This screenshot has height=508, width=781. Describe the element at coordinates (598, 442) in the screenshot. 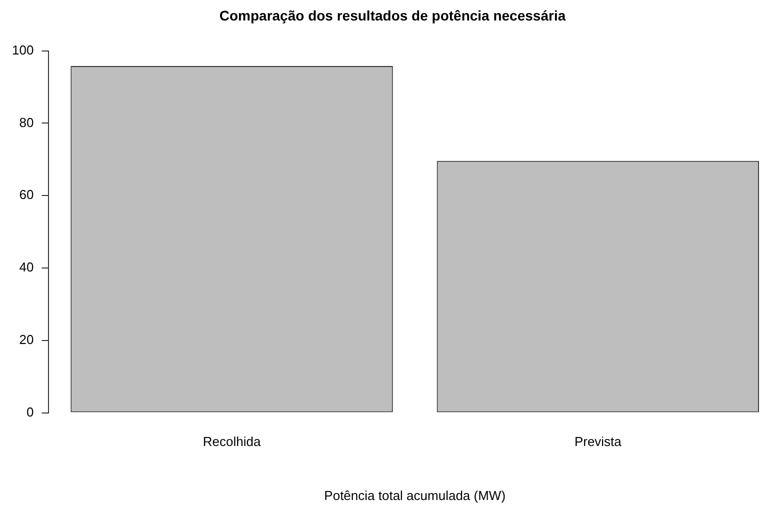

I see `x-tick-label: Prevista` at that location.